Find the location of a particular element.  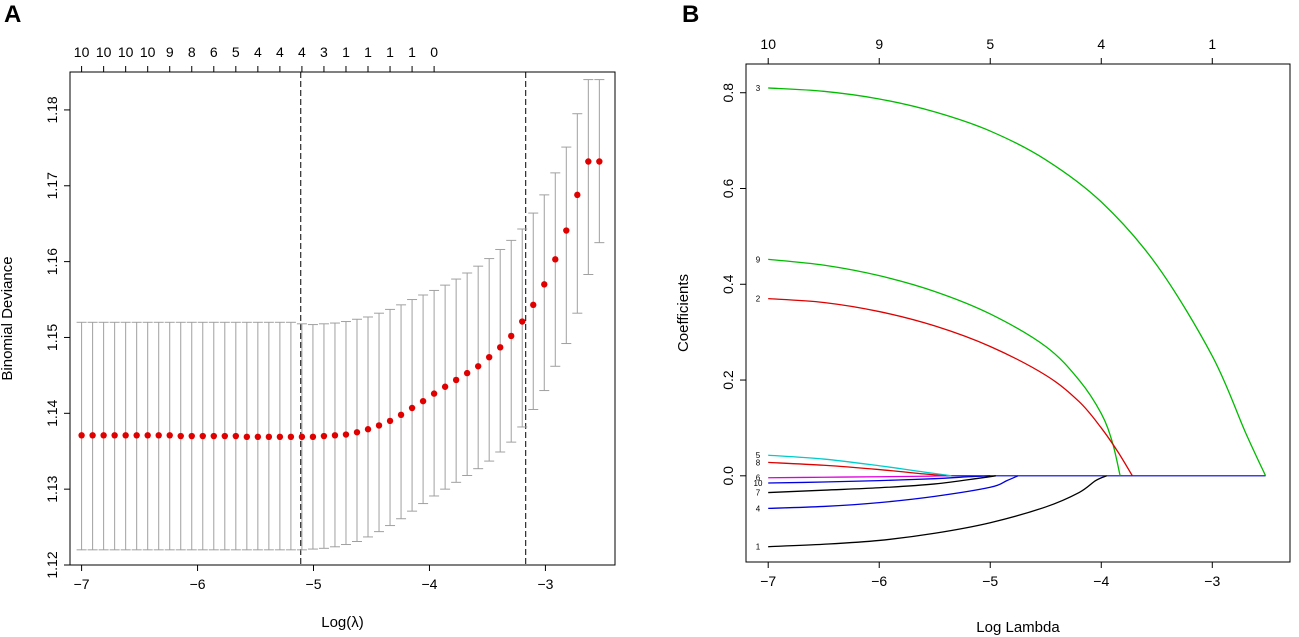

y-tick-label: 1.12 is located at coordinates (52, 564).